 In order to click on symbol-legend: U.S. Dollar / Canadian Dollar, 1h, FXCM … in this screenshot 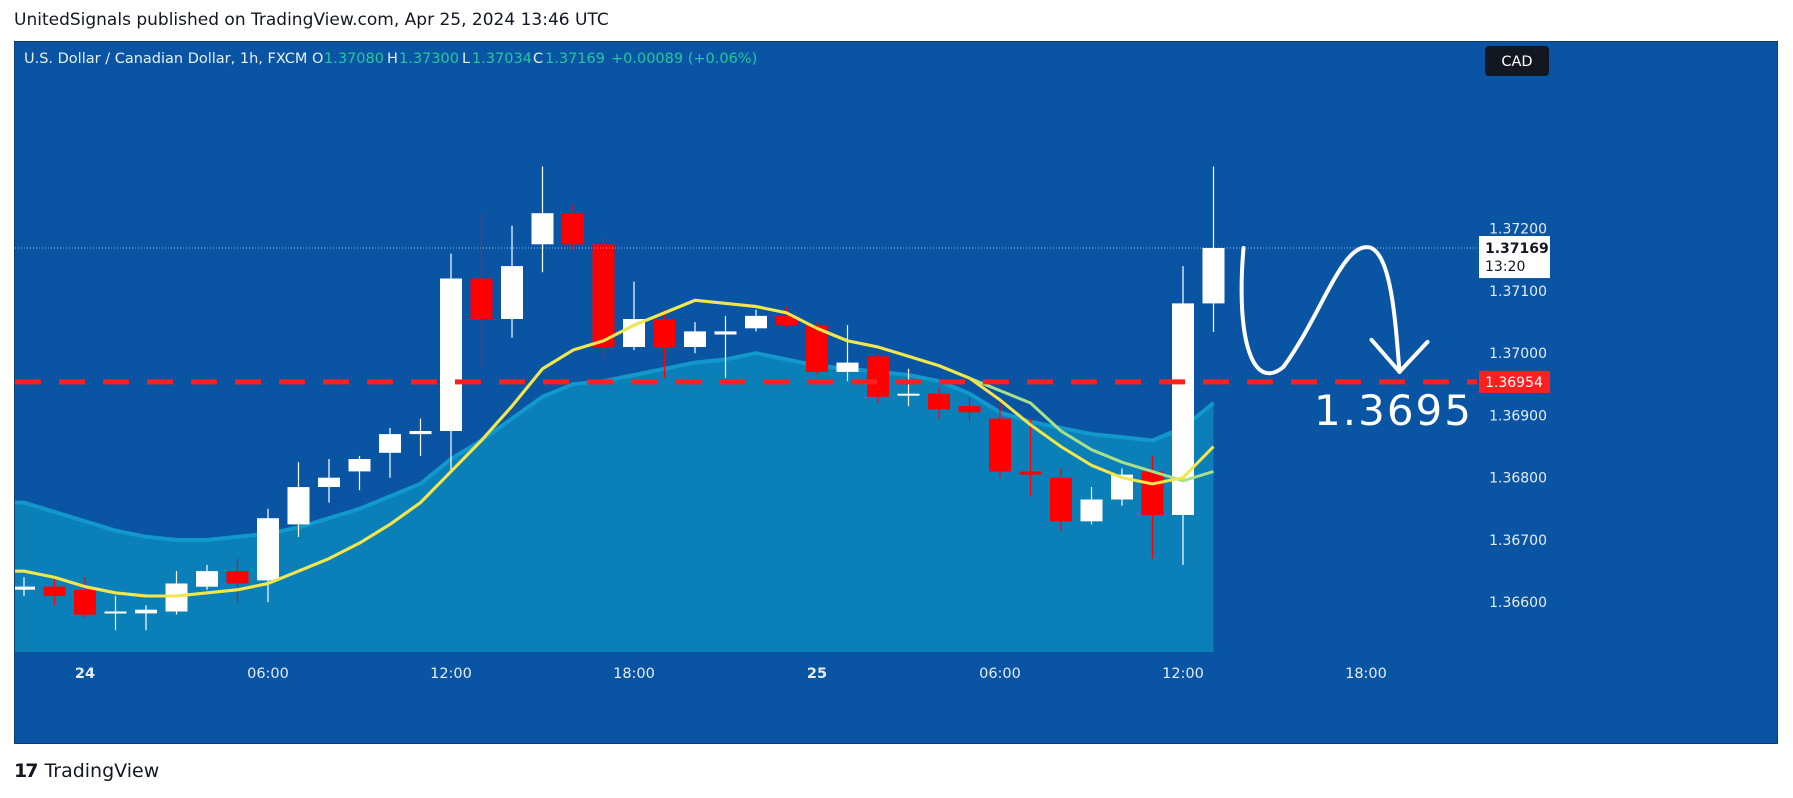, I will do `click(390, 59)`.